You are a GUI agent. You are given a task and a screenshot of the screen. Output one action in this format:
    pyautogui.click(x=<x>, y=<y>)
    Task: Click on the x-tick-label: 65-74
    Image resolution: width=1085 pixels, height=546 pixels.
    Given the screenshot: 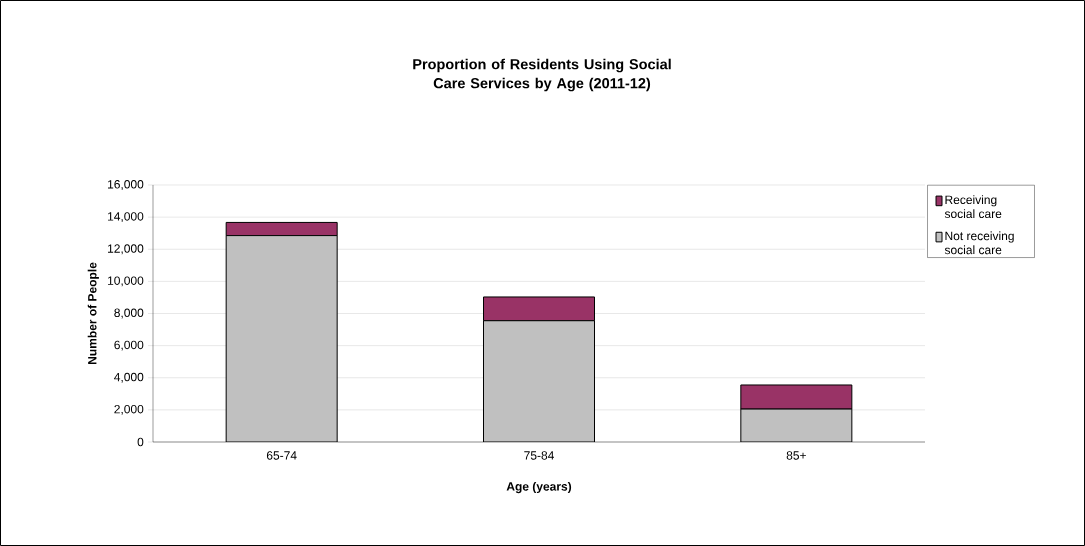 What is the action you would take?
    pyautogui.click(x=281, y=455)
    